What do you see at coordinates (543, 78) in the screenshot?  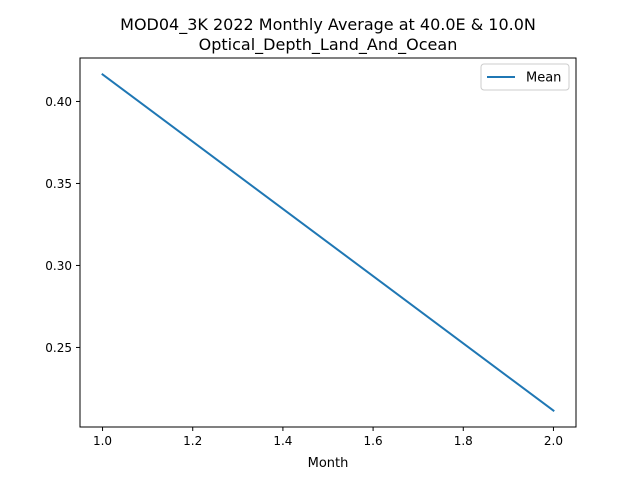 I see `legend-label-mean: Mean` at bounding box center [543, 78].